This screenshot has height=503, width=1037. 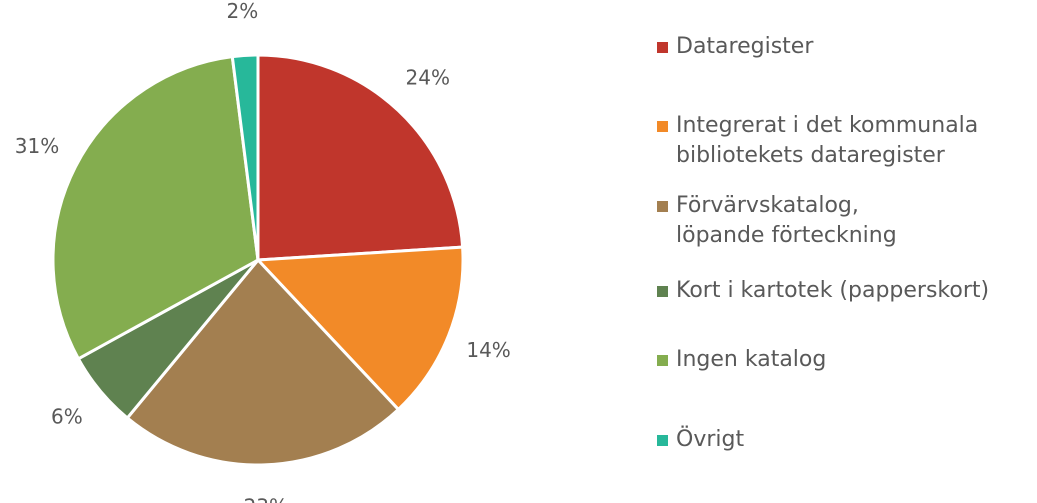 What do you see at coordinates (266, 498) in the screenshot?
I see `data-label: 23%` at bounding box center [266, 498].